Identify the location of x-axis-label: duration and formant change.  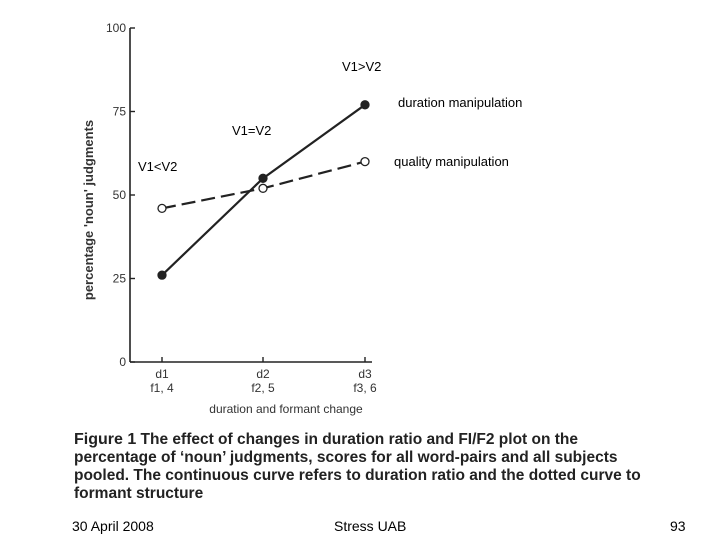
(286, 409).